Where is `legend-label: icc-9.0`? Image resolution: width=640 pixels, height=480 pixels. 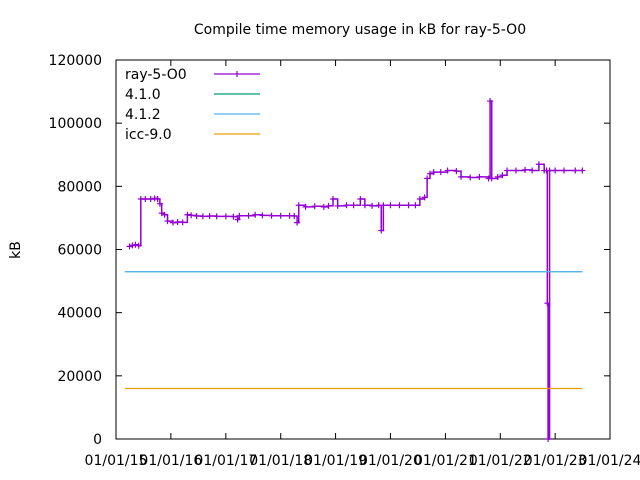
legend-label: icc-9.0 is located at coordinates (148, 135).